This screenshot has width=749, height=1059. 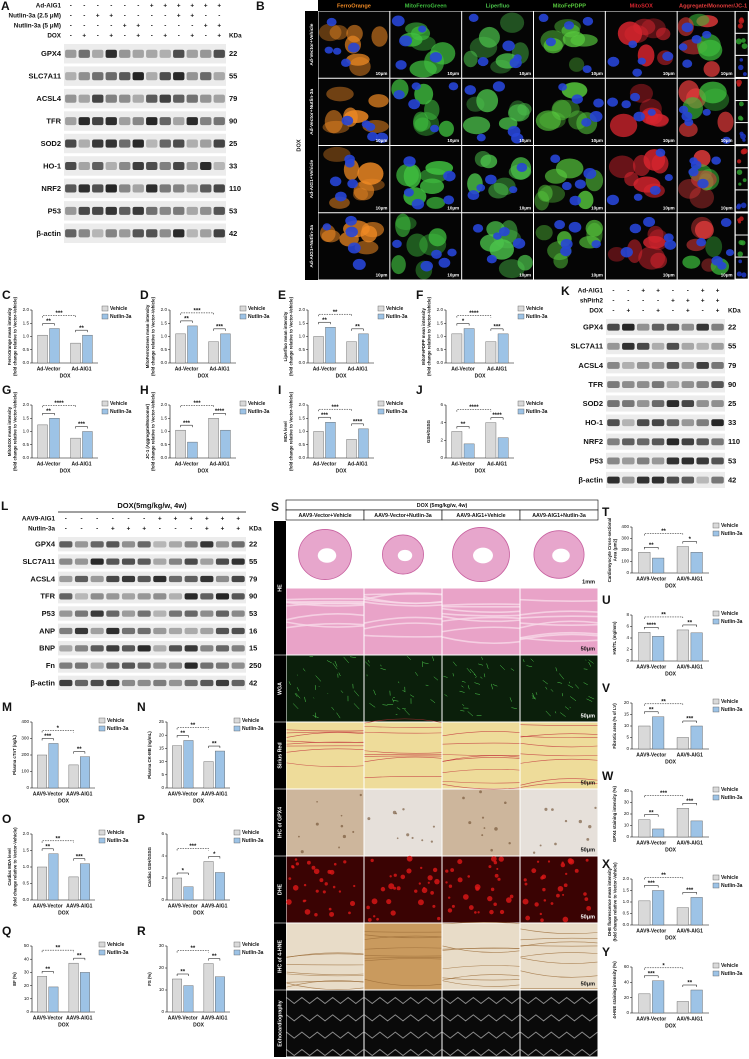 What do you see at coordinates (739, 274) in the screenshot?
I see `inset-signal` at bounding box center [739, 274].